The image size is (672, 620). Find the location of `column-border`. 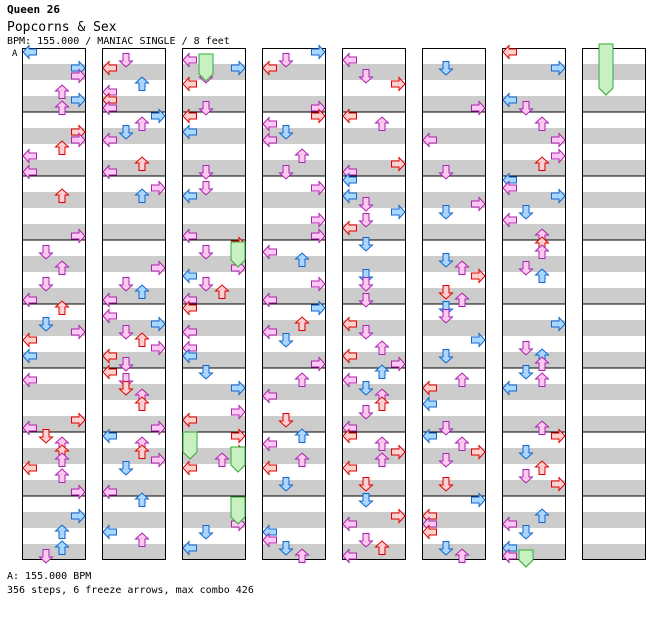

column-border is located at coordinates (534, 304).